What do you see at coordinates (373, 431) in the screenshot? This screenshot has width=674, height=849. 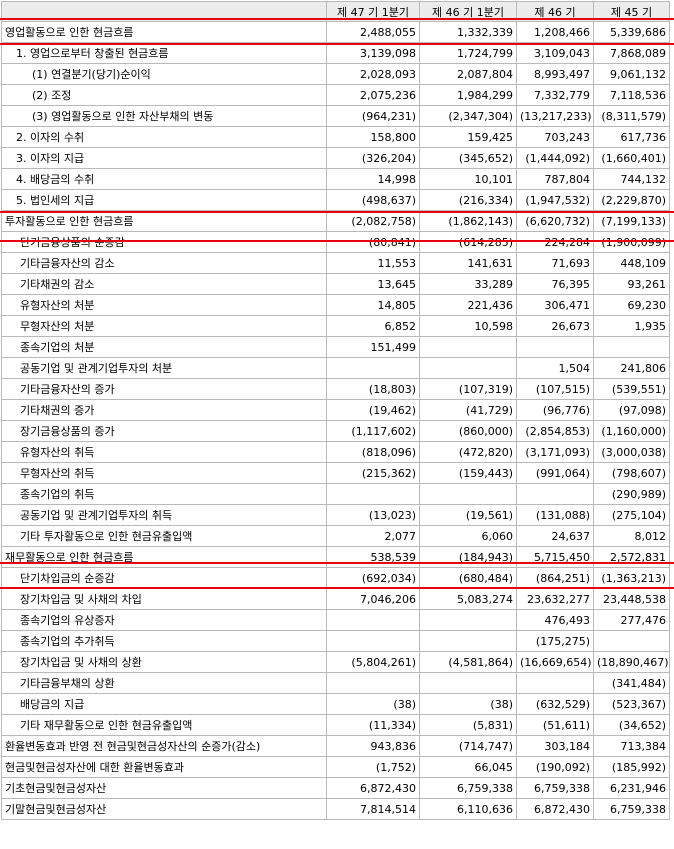 I see `value-cell: (1,117,602)` at bounding box center [373, 431].